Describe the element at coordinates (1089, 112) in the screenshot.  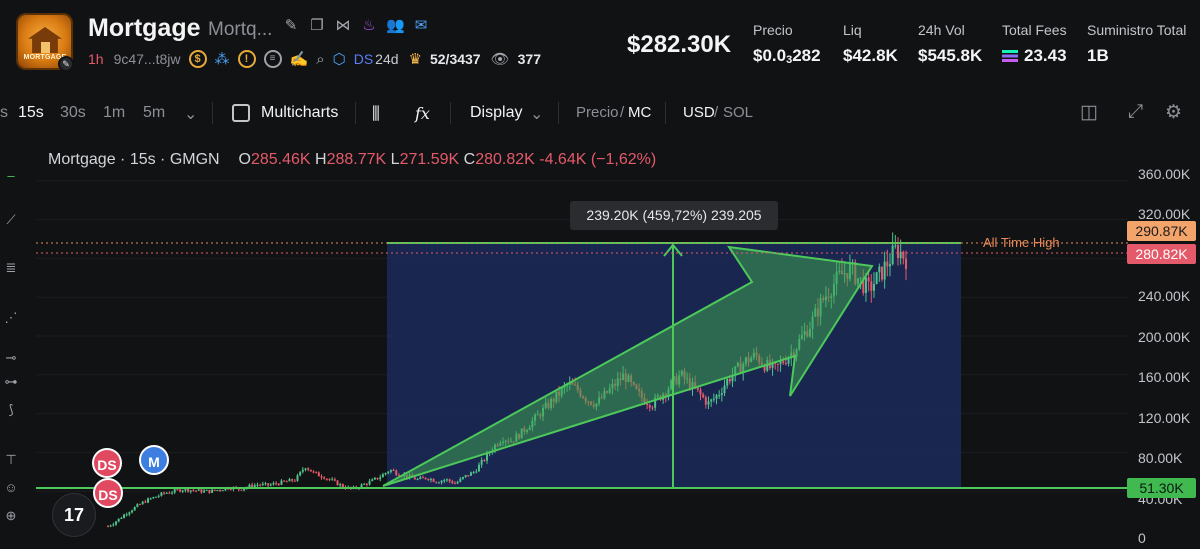
I see `camera-icon: ◫` at that location.